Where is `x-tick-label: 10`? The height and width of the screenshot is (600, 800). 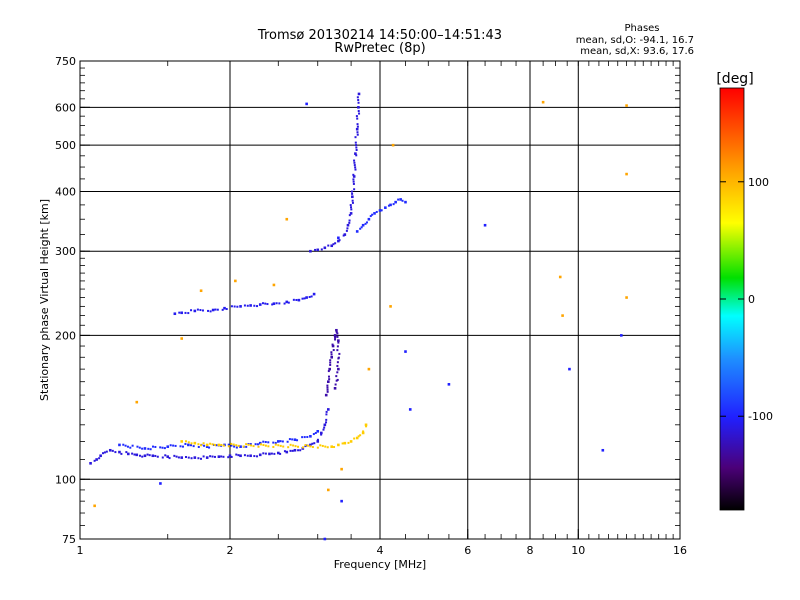
x-tick-label: 10 is located at coordinates (578, 550).